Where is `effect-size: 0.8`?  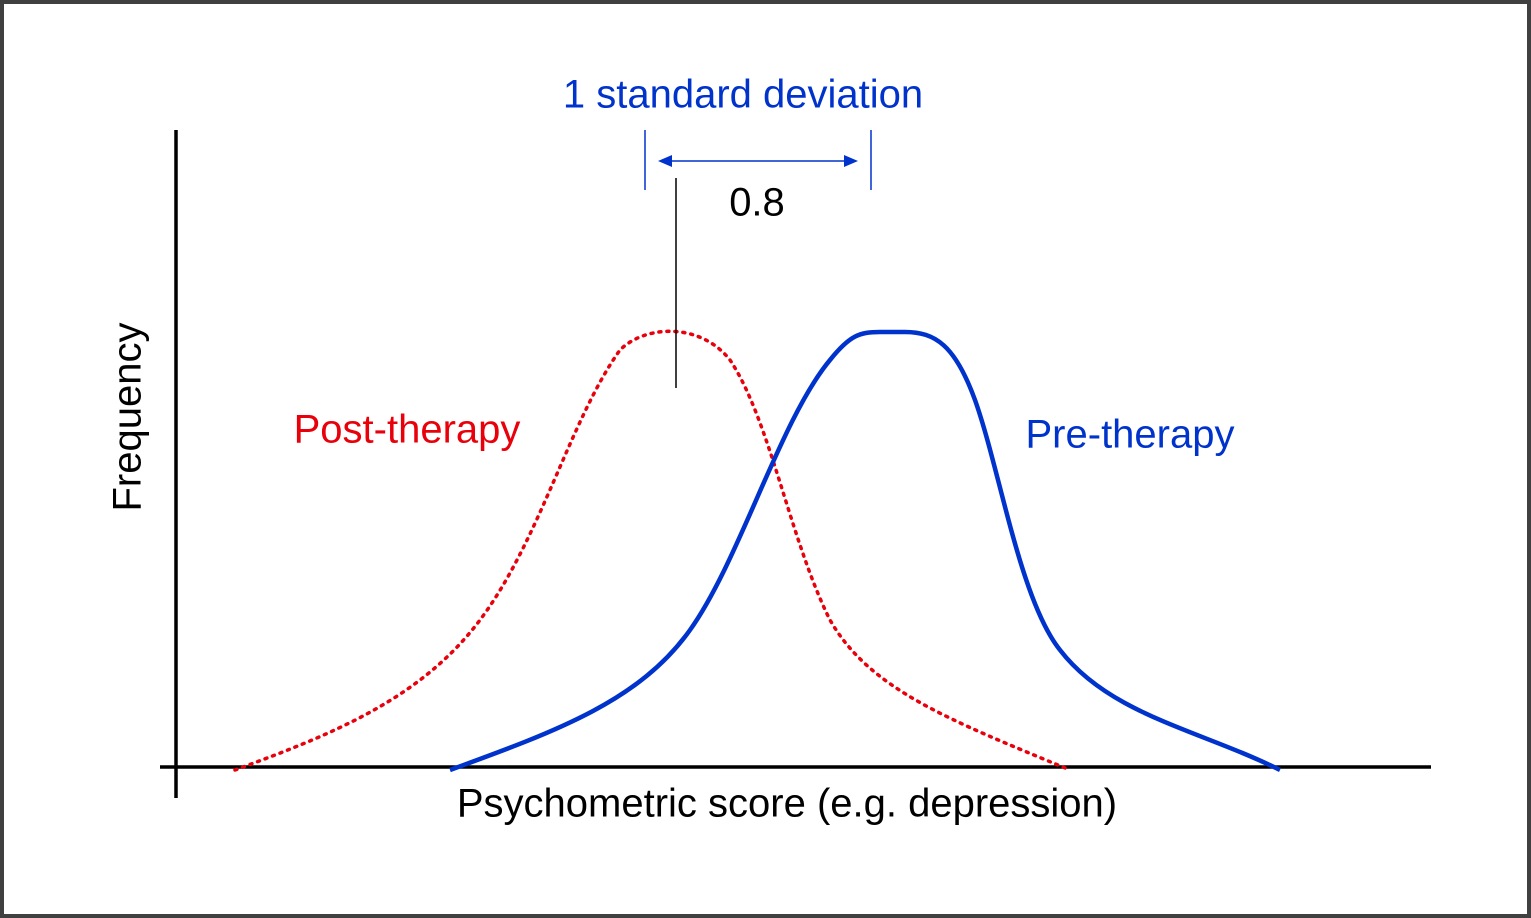 effect-size: 0.8 is located at coordinates (757, 203).